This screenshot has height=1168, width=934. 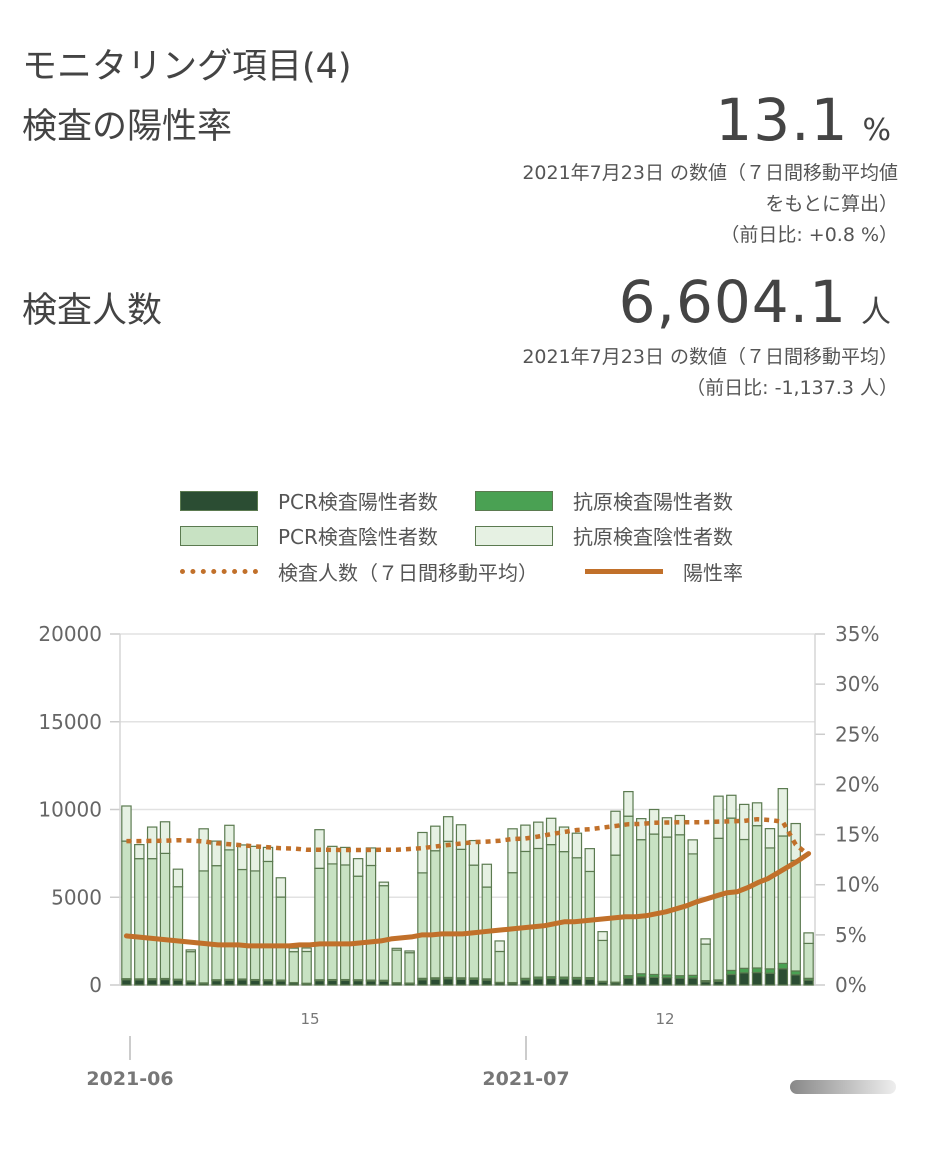 I want to click on legend-item-test-count-average: 検査人数（７日間移動平均）, so click(x=359, y=571).